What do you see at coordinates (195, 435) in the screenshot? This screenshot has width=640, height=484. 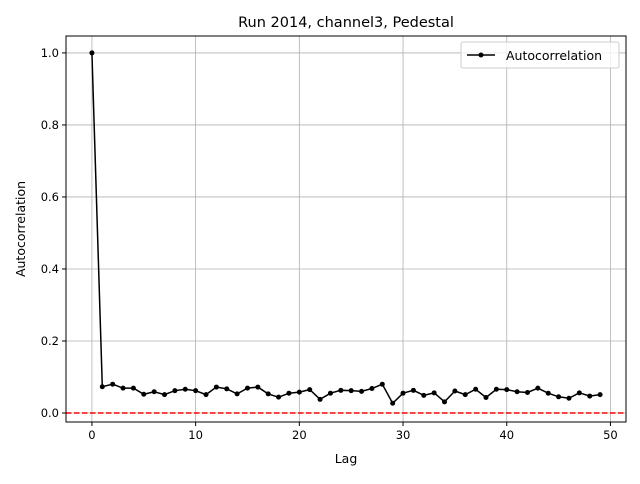 I see `x-tick-label: 10` at bounding box center [195, 435].